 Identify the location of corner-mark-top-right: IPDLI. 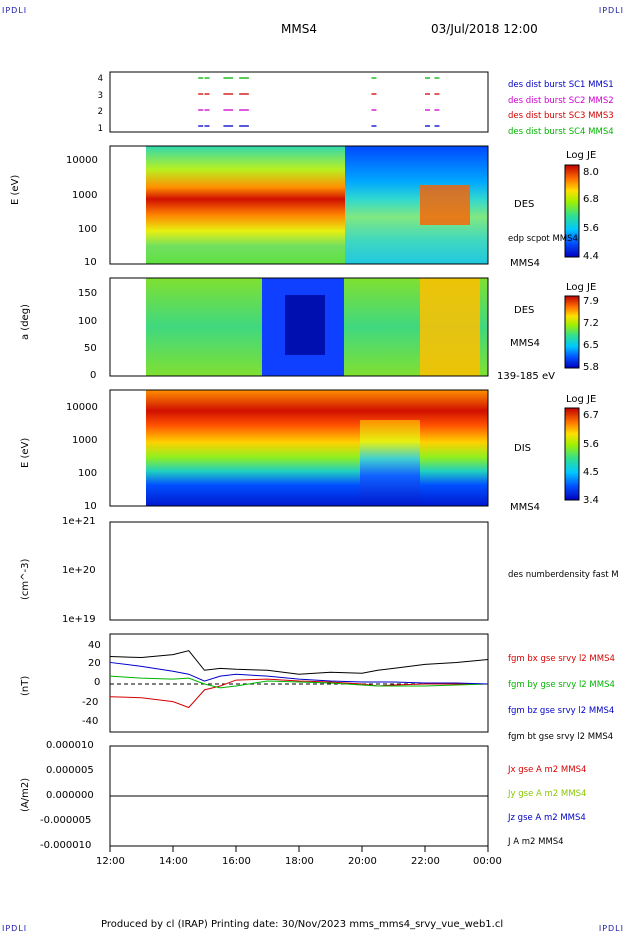
(611, 10).